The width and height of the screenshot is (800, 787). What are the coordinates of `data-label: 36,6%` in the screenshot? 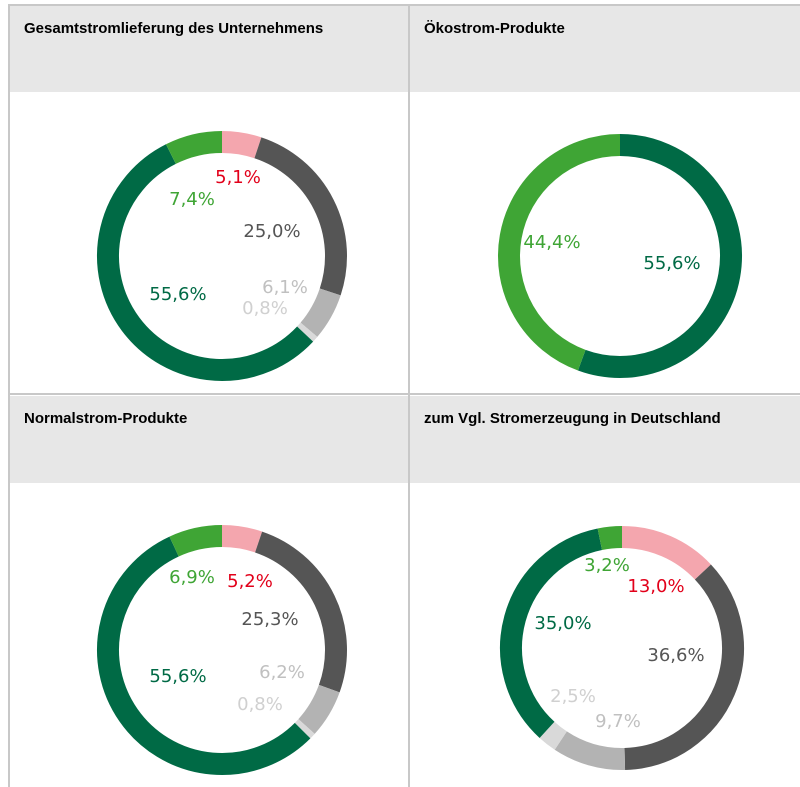 It's located at (675, 655).